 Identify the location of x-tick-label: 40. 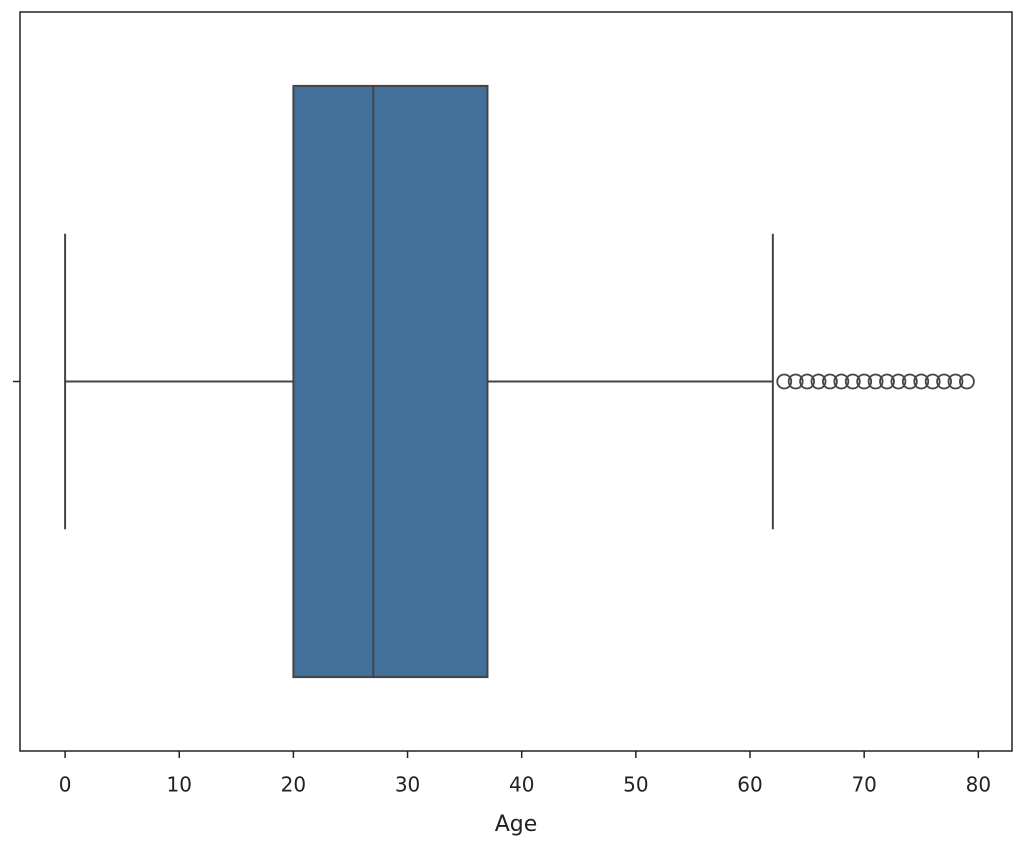
(521, 785).